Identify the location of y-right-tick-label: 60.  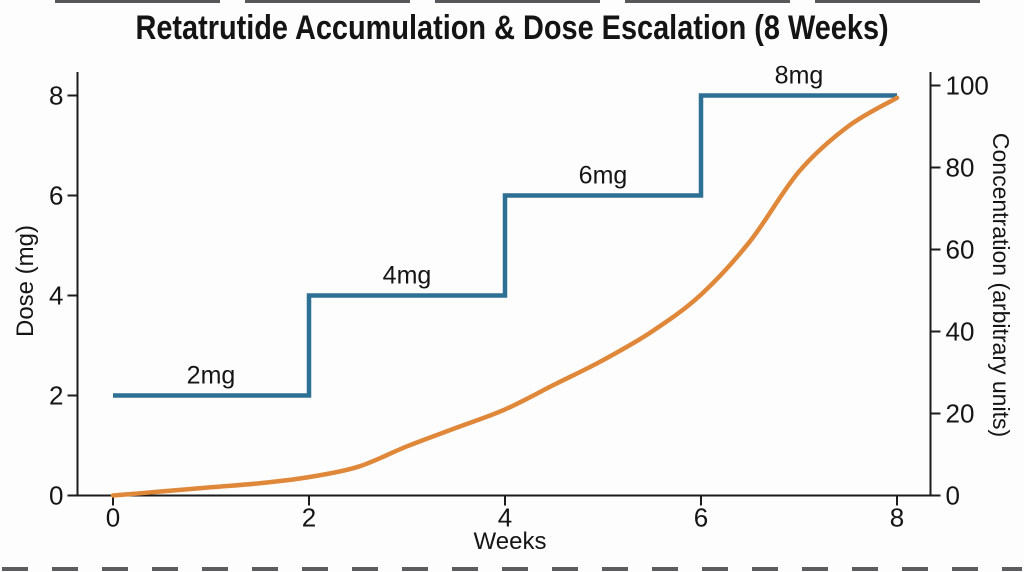
(960, 250).